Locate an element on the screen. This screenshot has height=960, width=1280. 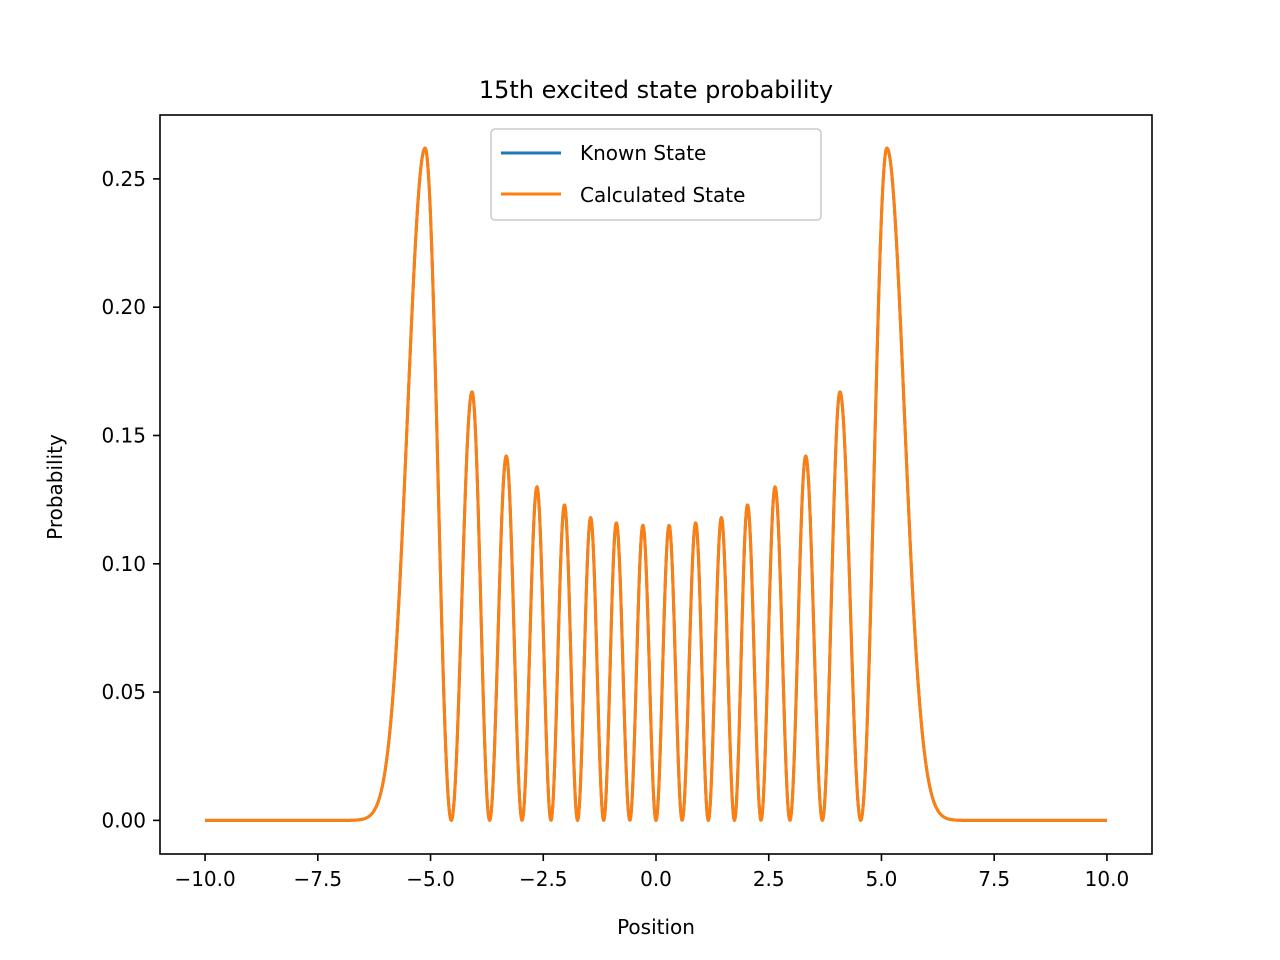
y-tick-label: 0.10 is located at coordinates (123, 564).